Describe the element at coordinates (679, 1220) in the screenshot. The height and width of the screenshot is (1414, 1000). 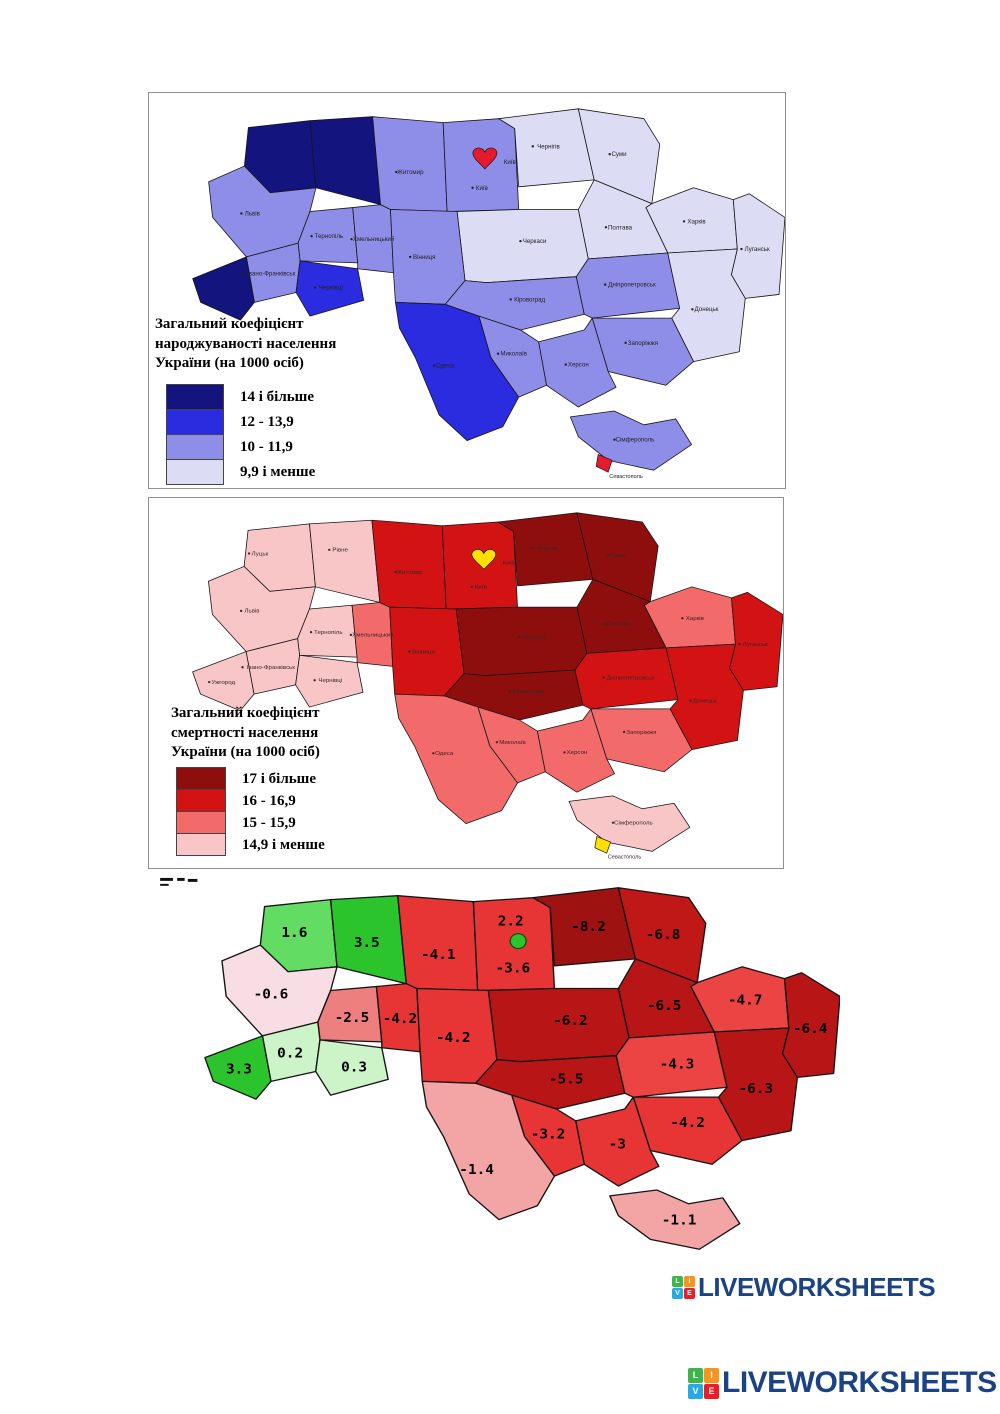
I see `value-label-crimea: -1.1` at that location.